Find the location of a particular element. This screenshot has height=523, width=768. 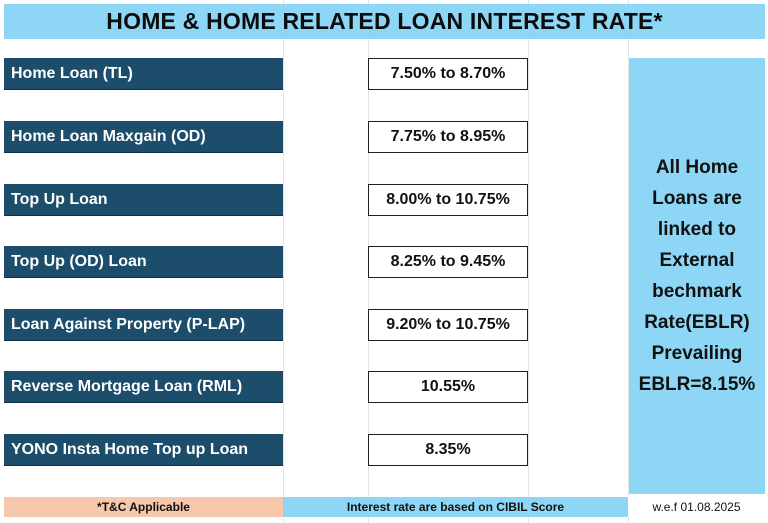

loan-rate-yono: 8.35% is located at coordinates (448, 450).